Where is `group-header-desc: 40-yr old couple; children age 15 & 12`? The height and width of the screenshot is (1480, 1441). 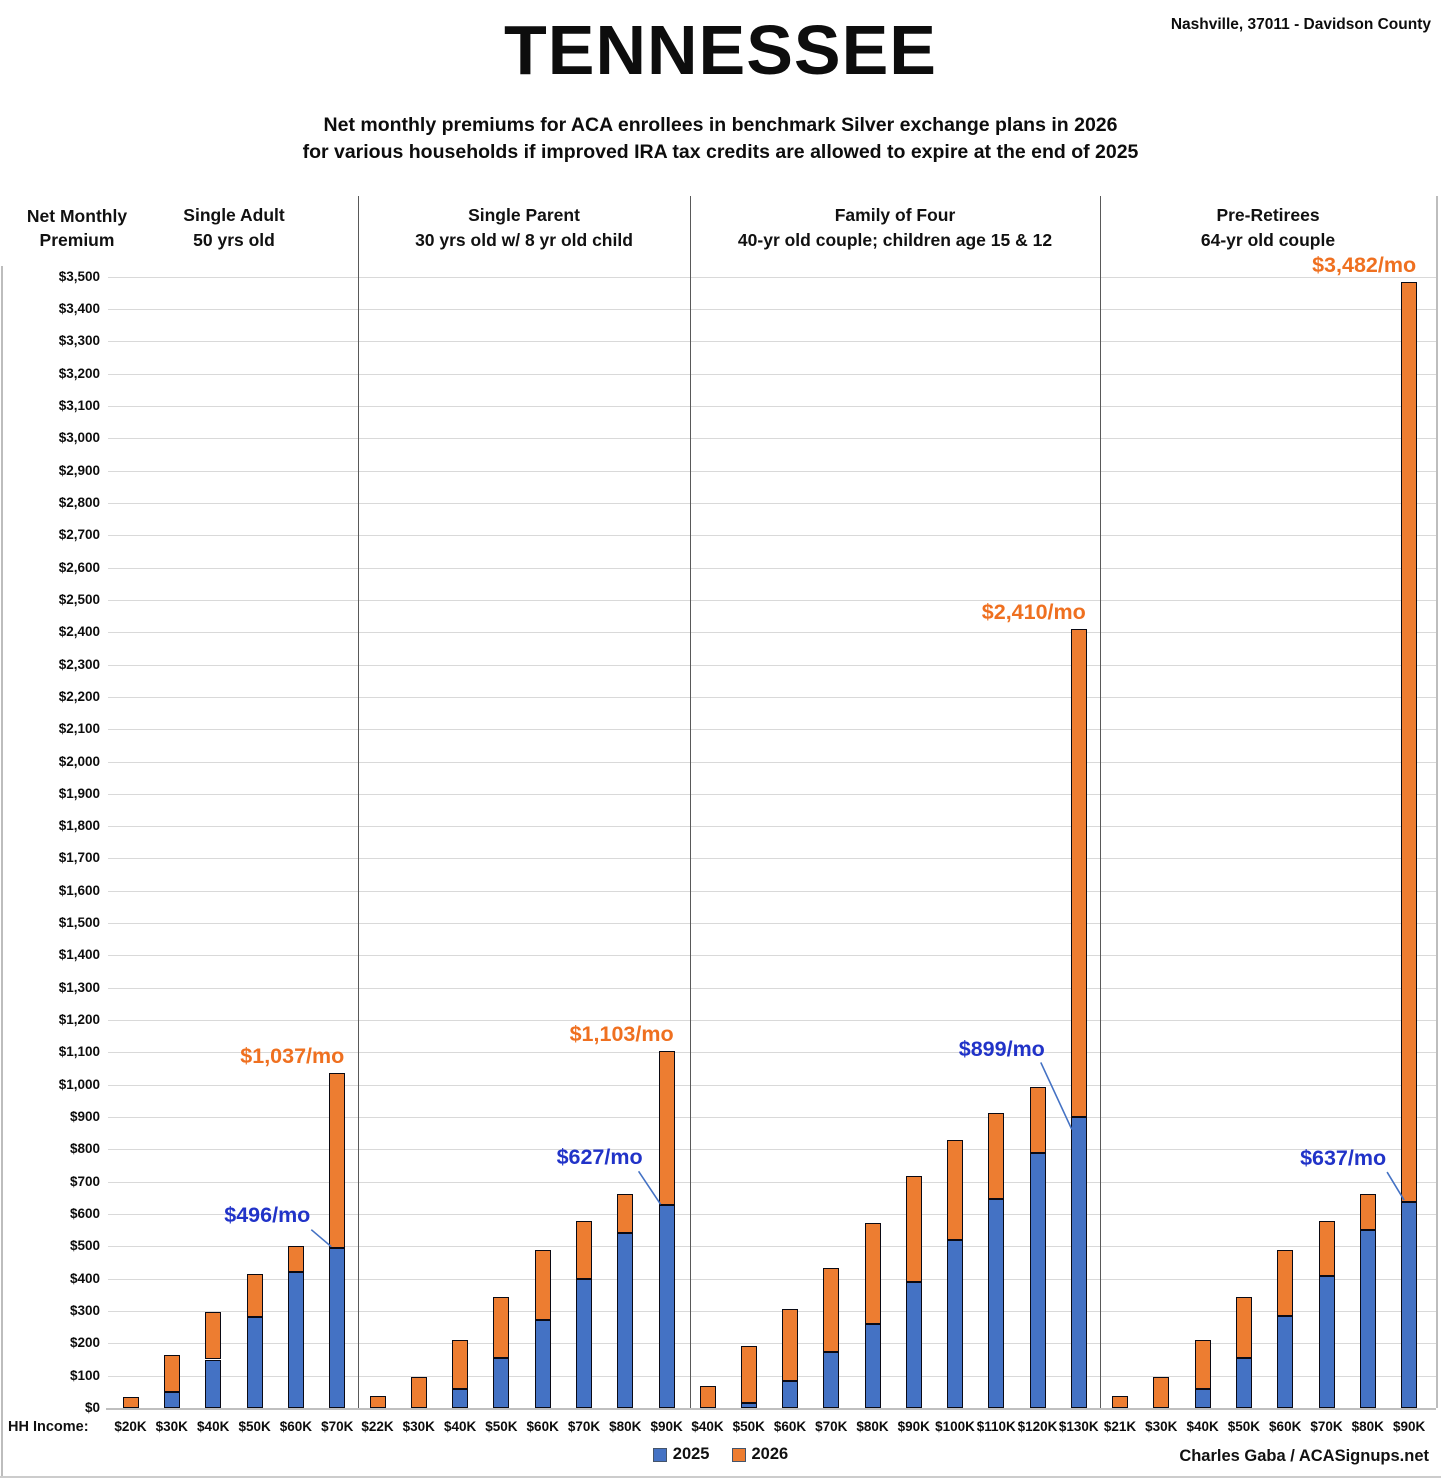 group-header-desc: 40-yr old couple; children age 15 & 12 is located at coordinates (895, 240).